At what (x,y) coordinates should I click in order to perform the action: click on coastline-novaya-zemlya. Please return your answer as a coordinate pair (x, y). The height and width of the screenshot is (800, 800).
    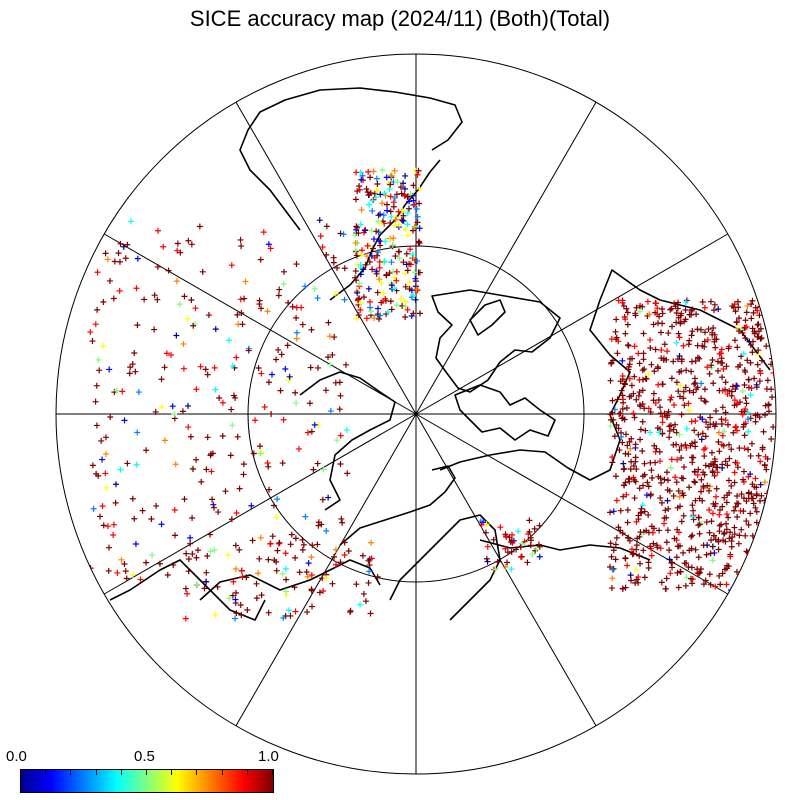
    Looking at the image, I should click on (487, 317).